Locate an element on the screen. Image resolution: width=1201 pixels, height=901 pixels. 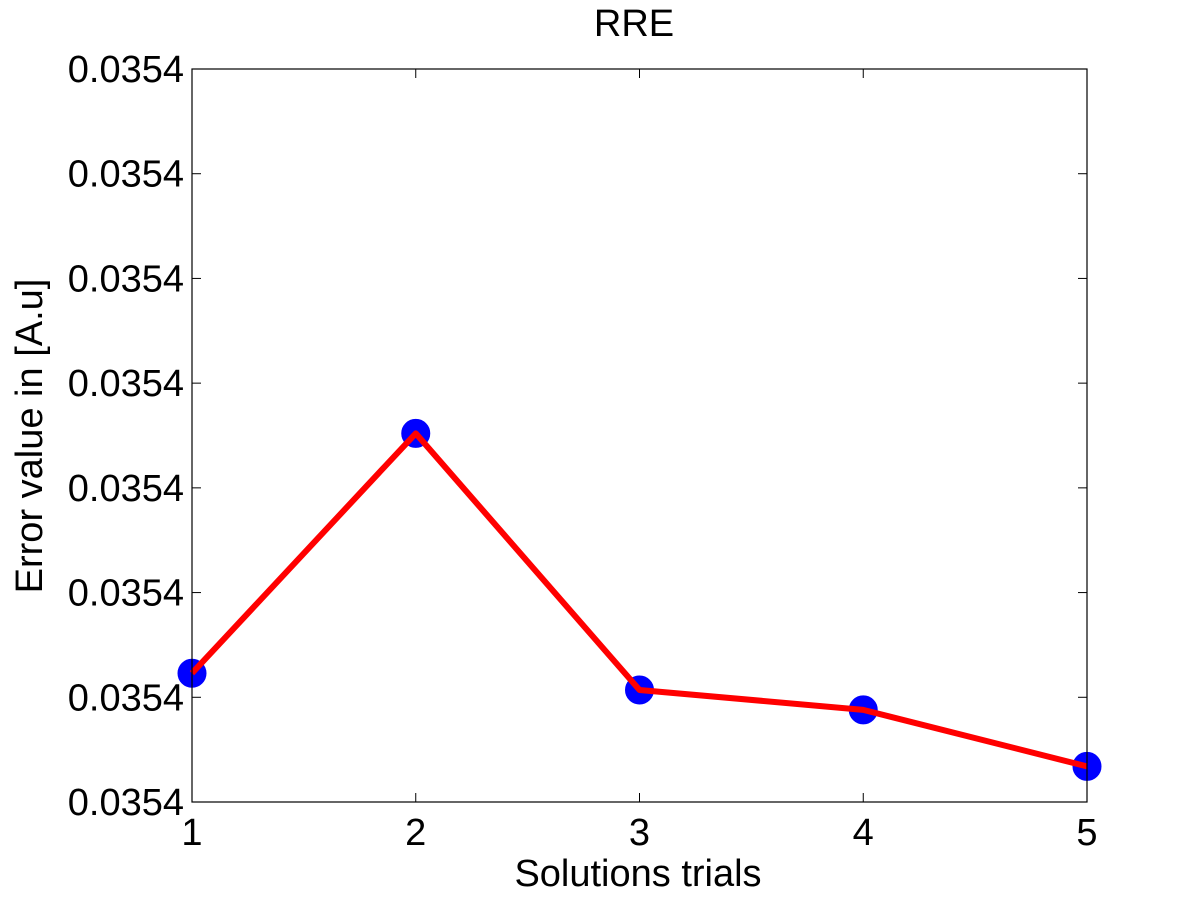
y-axis-label: Error value in [A.u] is located at coordinates (30, 436).